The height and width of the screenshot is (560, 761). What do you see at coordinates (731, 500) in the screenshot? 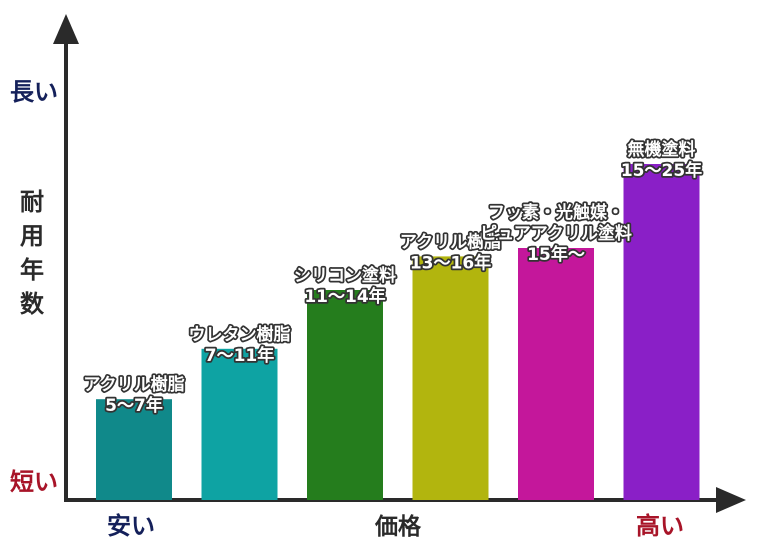
I see `x-axis-arrow-icon` at bounding box center [731, 500].